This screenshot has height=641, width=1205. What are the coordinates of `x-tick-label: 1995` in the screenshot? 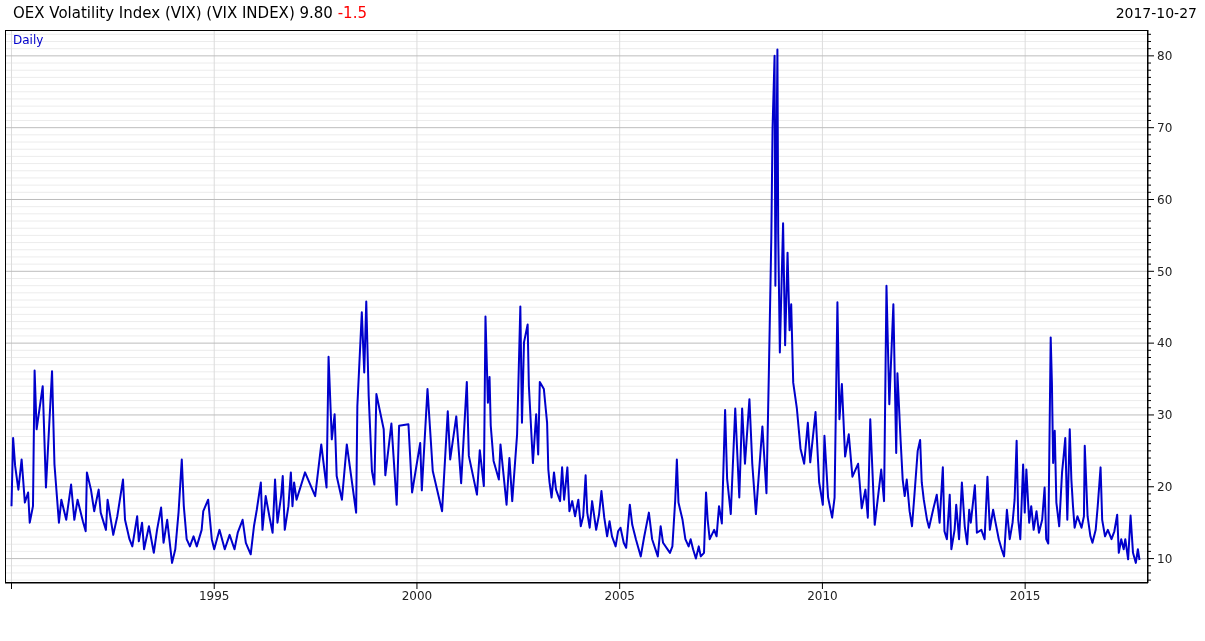 It's located at (214, 595).